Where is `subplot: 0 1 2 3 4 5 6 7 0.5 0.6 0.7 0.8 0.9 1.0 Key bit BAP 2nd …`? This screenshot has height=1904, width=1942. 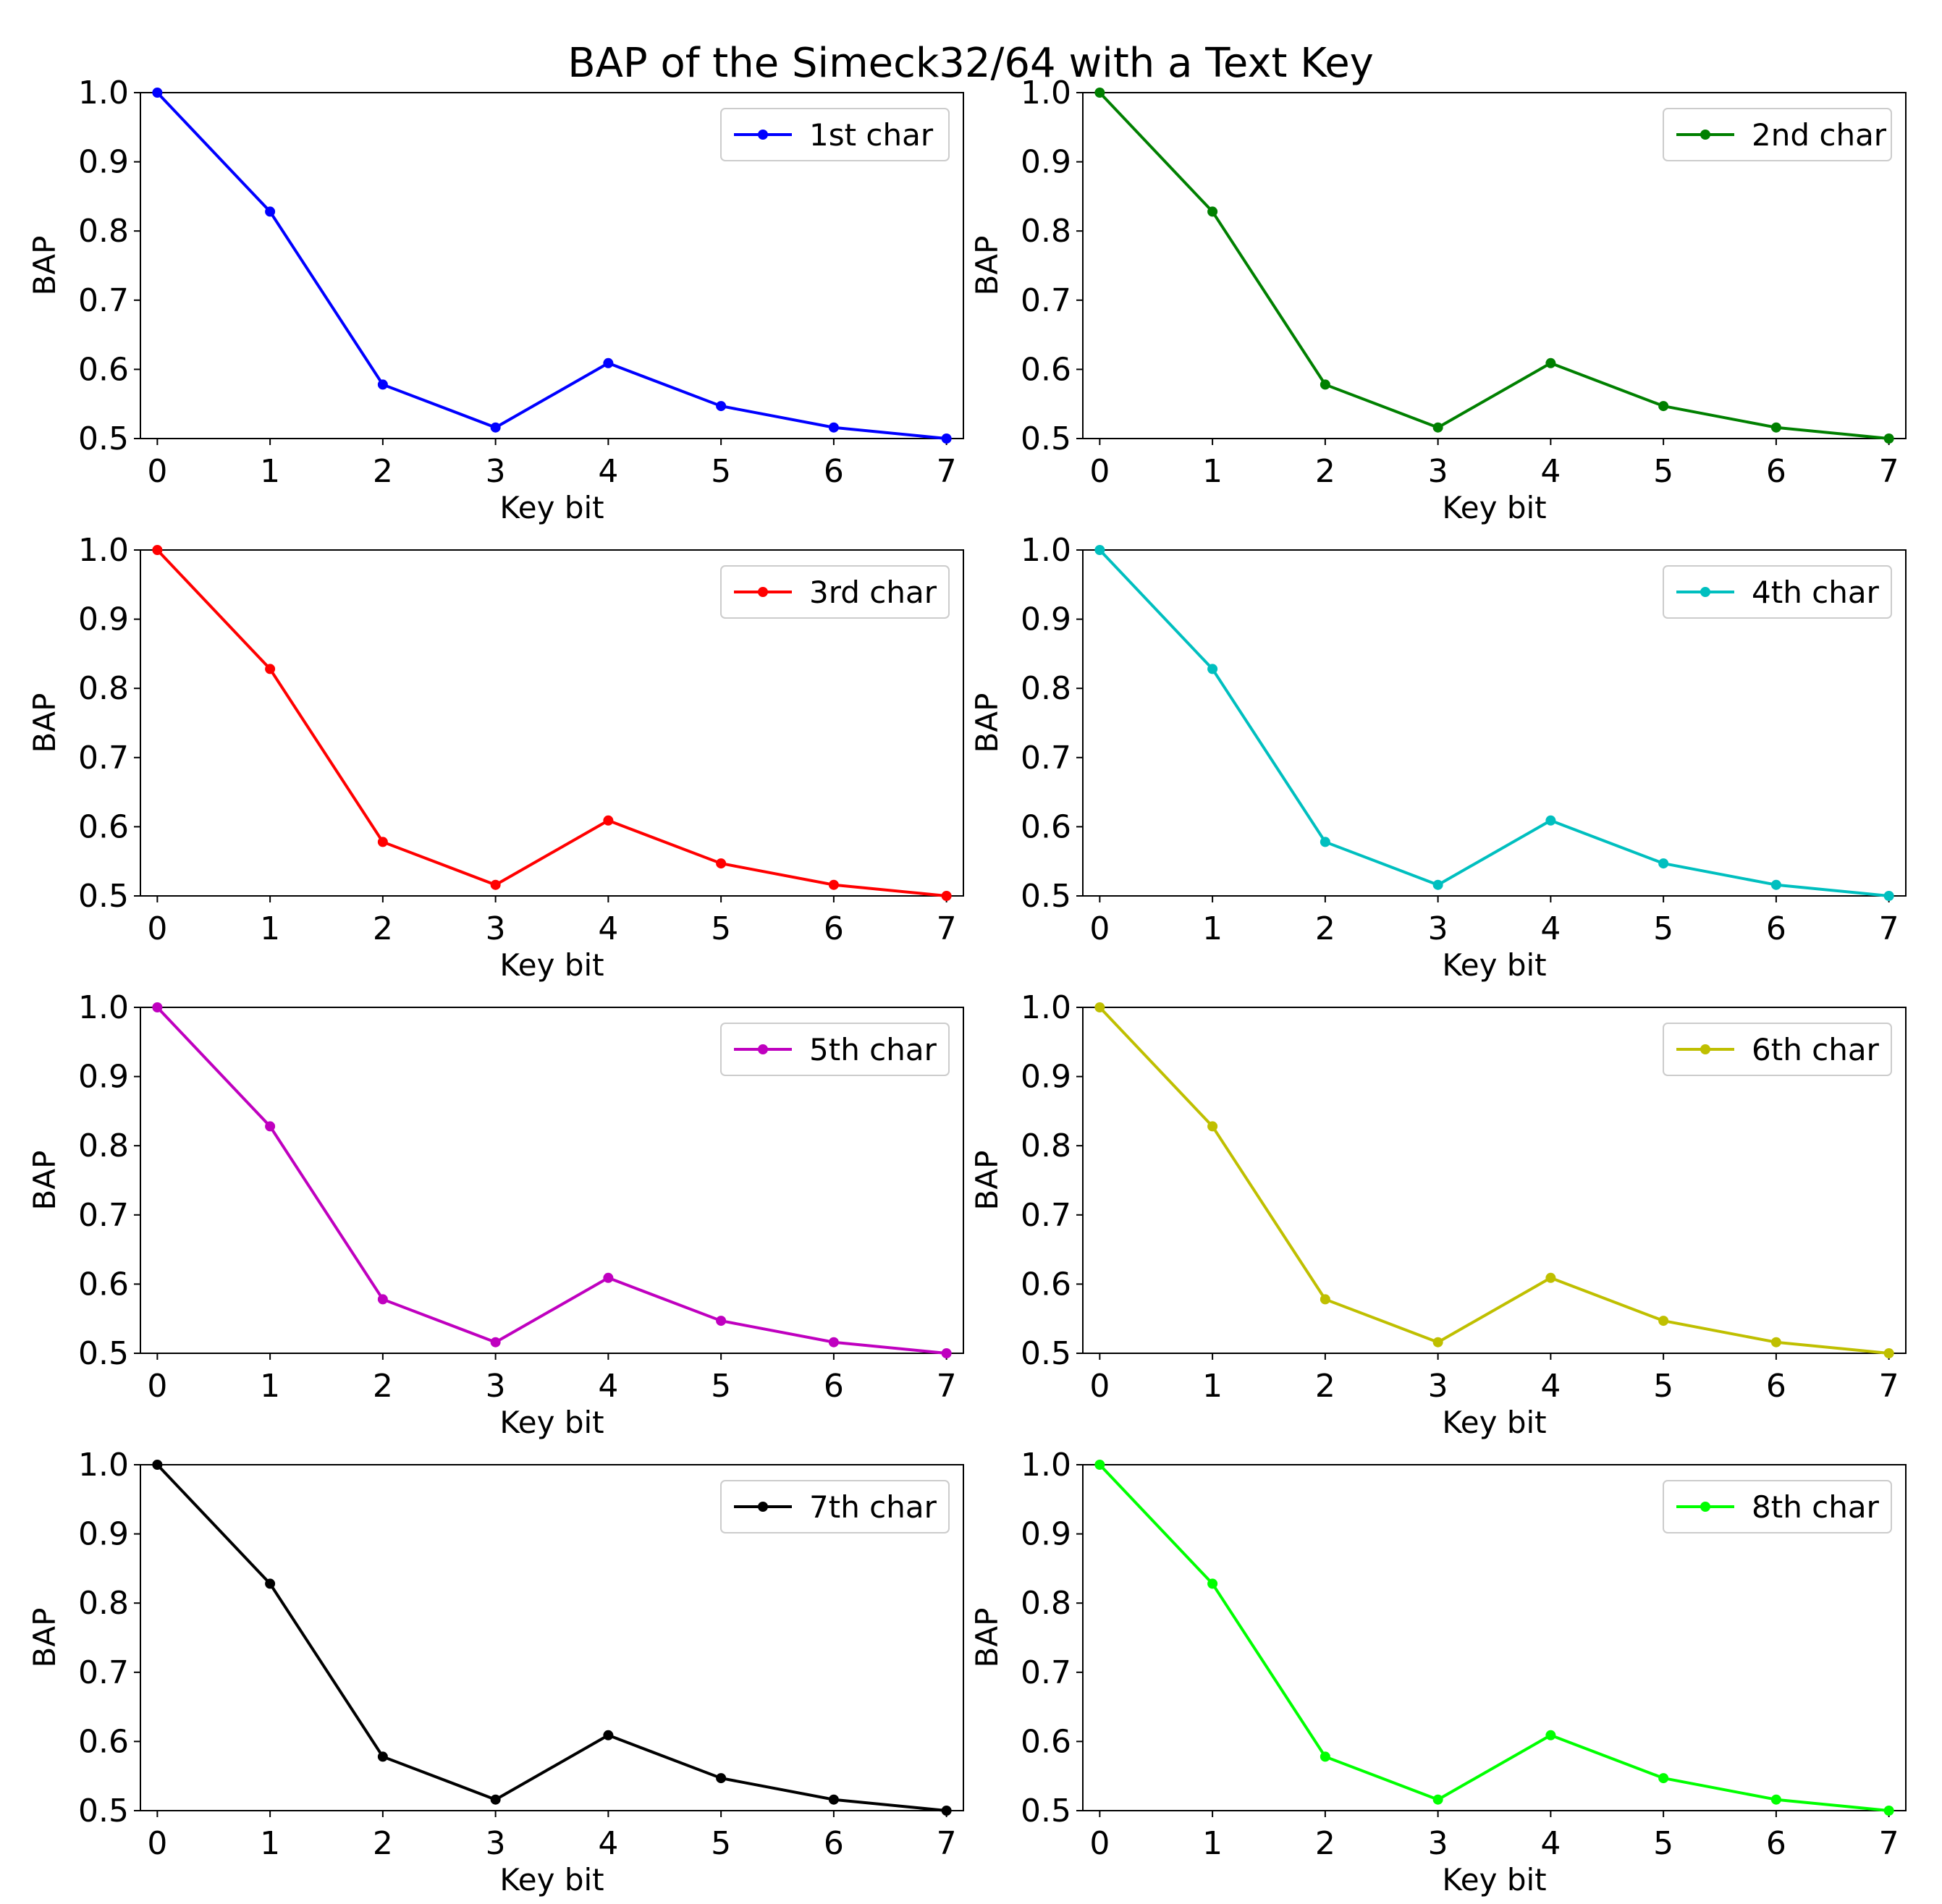 subplot: 0 1 2 3 4 5 6 7 0.5 0.6 0.7 0.8 0.9 1.0 Key bit BAP 2nd … is located at coordinates (1438, 300).